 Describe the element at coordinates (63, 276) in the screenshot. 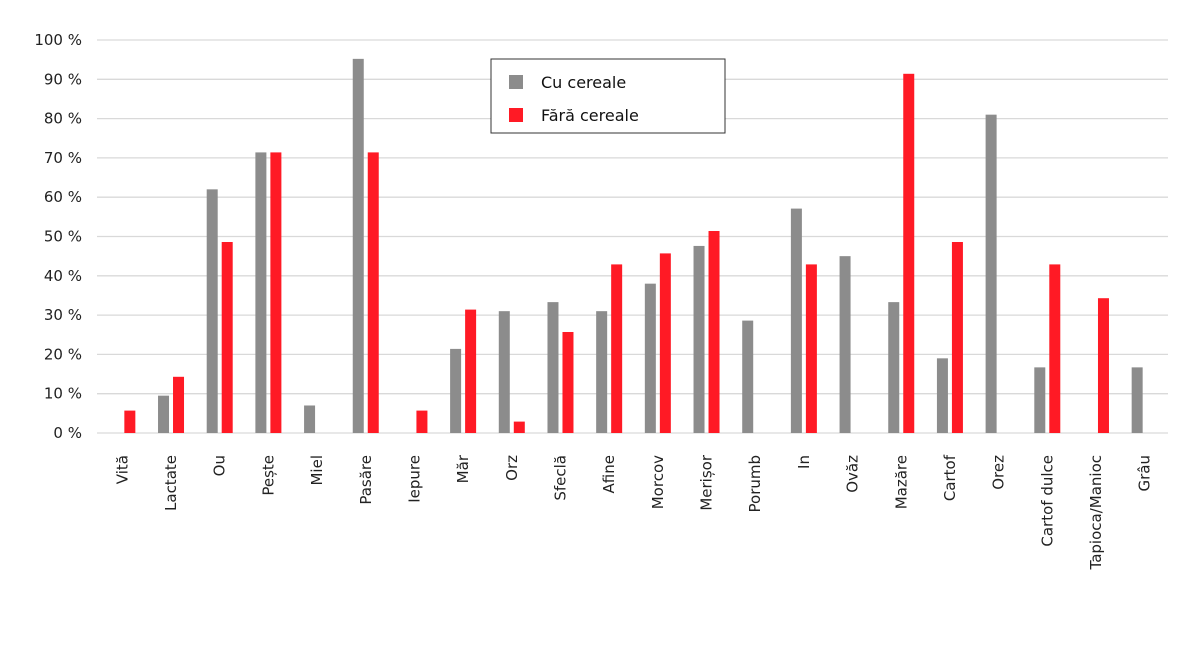

I see `y-tick-label: 40 %` at that location.